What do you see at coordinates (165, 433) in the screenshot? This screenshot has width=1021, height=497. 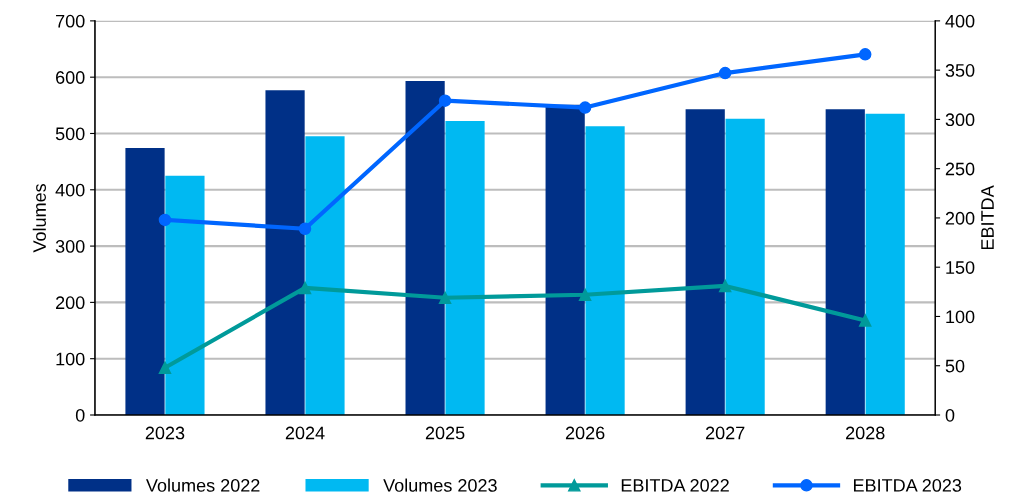 I see `x-tick-label: 2023` at bounding box center [165, 433].